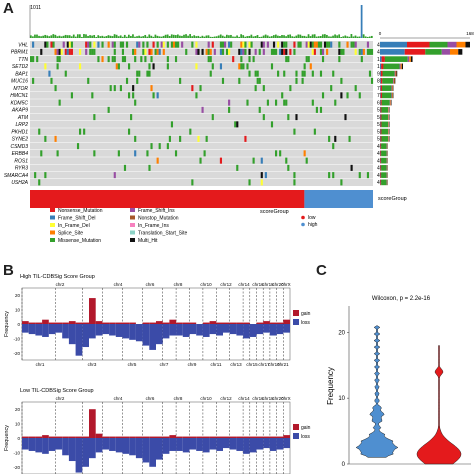 The width and height of the screenshot is (474, 474). I want to click on violin-high, so click(377, 391).